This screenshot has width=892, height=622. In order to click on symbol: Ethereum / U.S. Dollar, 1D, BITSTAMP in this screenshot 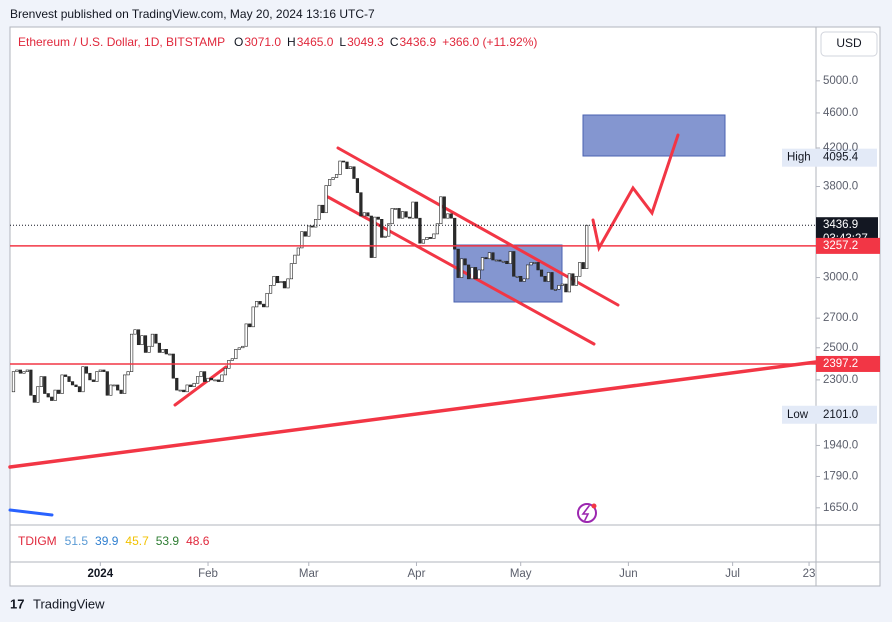, I will do `click(121, 42)`.